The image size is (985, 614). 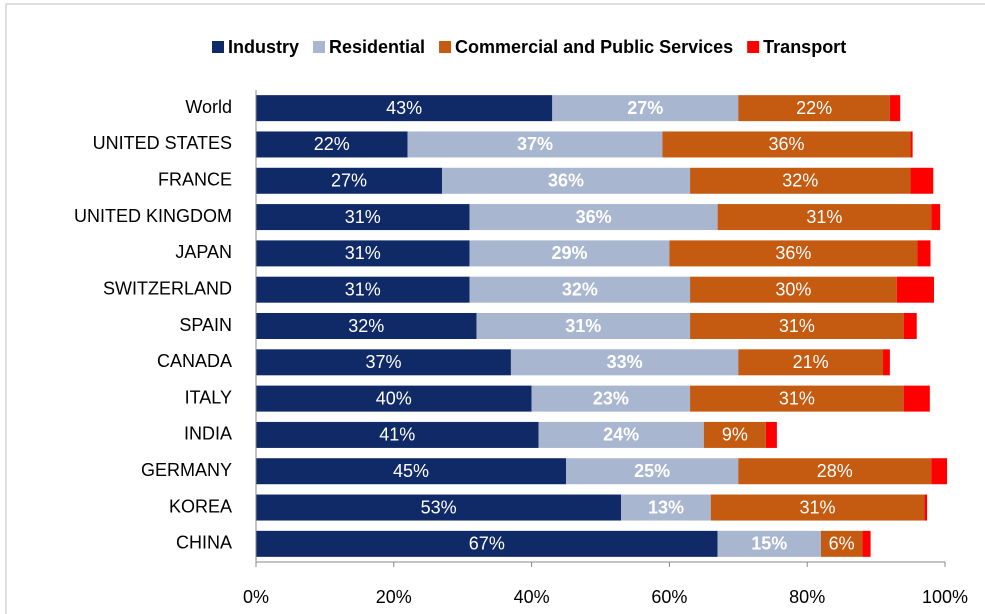 I want to click on data-label: 45%, so click(x=411, y=471).